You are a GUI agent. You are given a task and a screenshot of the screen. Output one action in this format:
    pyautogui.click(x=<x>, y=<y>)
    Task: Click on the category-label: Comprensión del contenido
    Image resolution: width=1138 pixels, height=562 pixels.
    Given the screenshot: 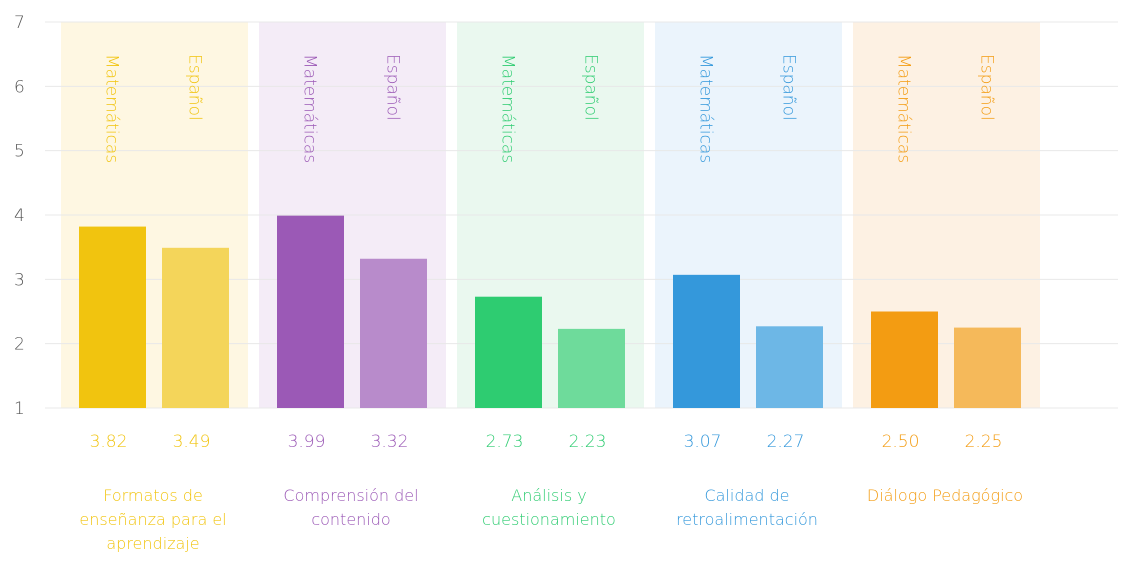 What is the action you would take?
    pyautogui.click(x=351, y=507)
    